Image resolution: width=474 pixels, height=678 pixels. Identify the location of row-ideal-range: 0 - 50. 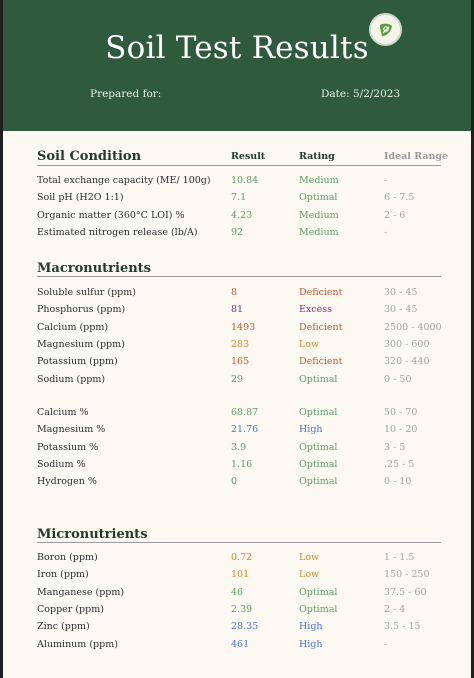
(398, 379).